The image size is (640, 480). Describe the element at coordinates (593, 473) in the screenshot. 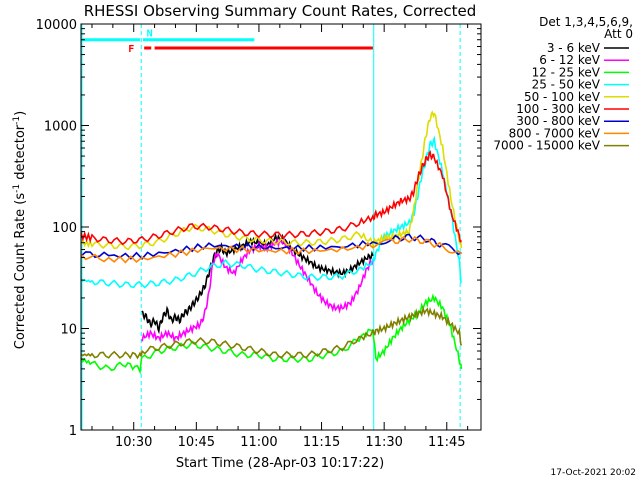

I see `generation-timestamp: 17-Oct-2021 20:02` at that location.